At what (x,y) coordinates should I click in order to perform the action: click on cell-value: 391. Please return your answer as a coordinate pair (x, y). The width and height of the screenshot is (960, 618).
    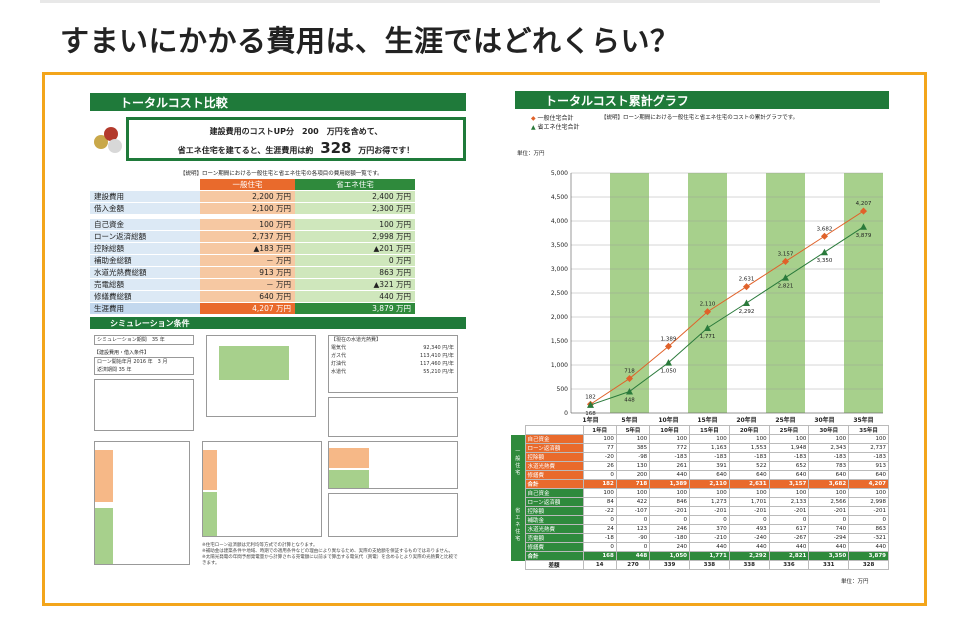
    Looking at the image, I should click on (709, 466).